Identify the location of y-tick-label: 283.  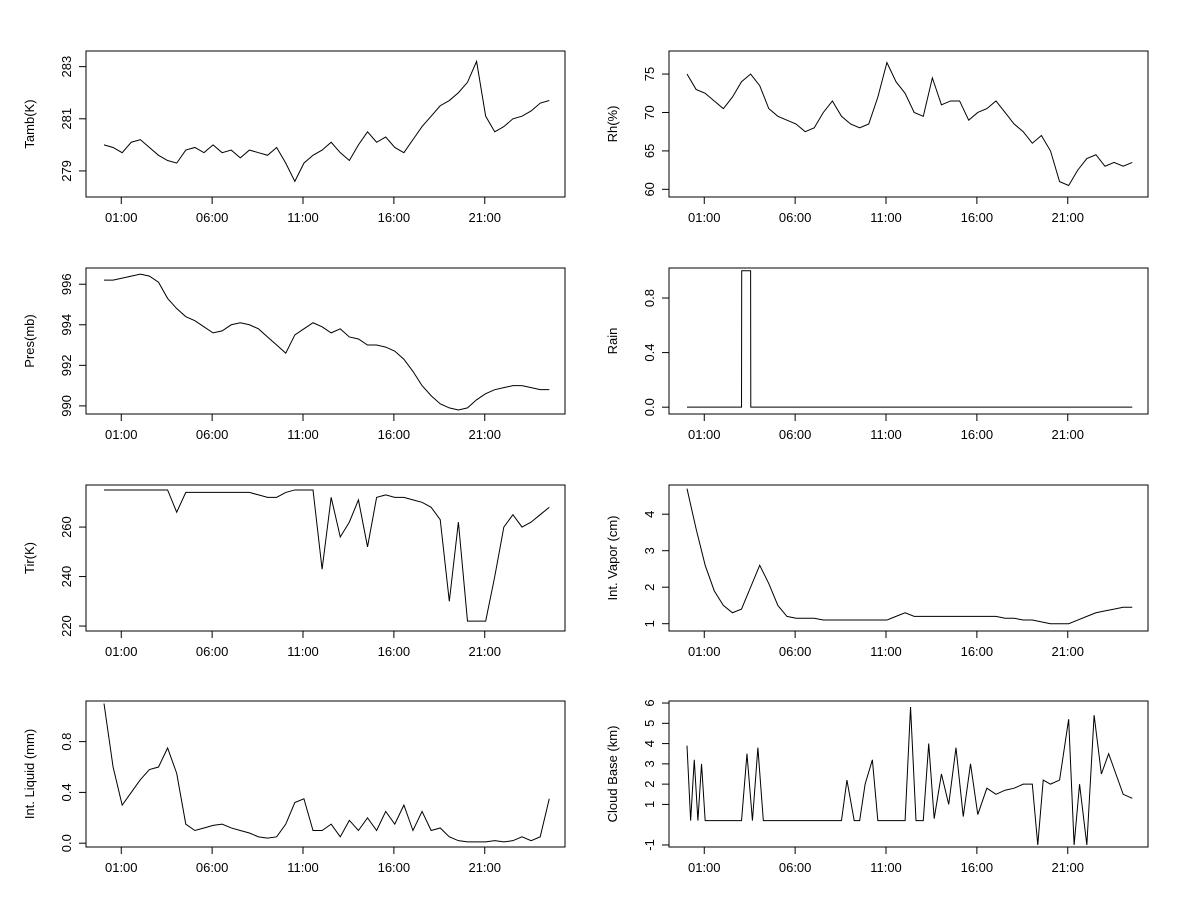
(66, 67).